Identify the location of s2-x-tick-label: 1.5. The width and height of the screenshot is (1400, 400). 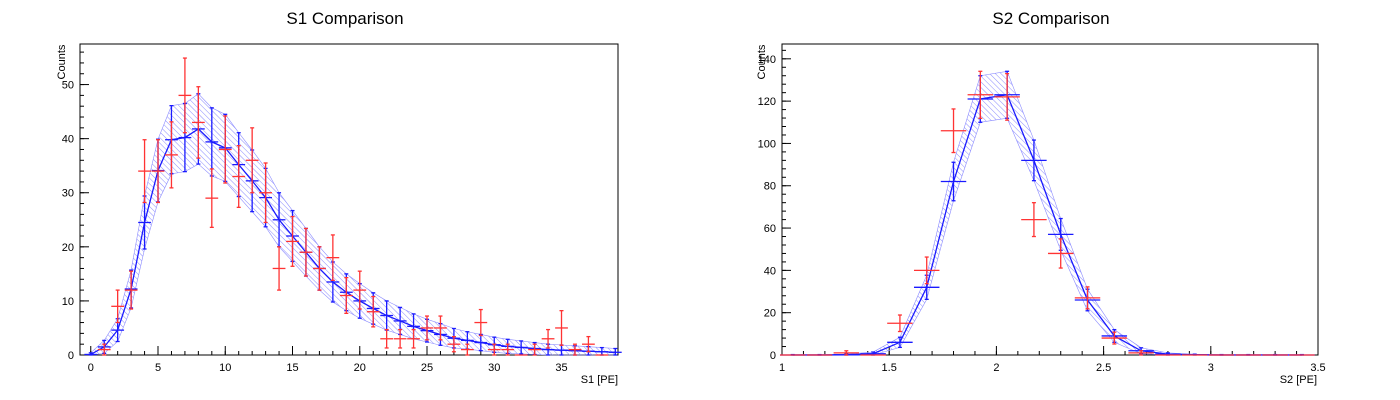
(889, 368).